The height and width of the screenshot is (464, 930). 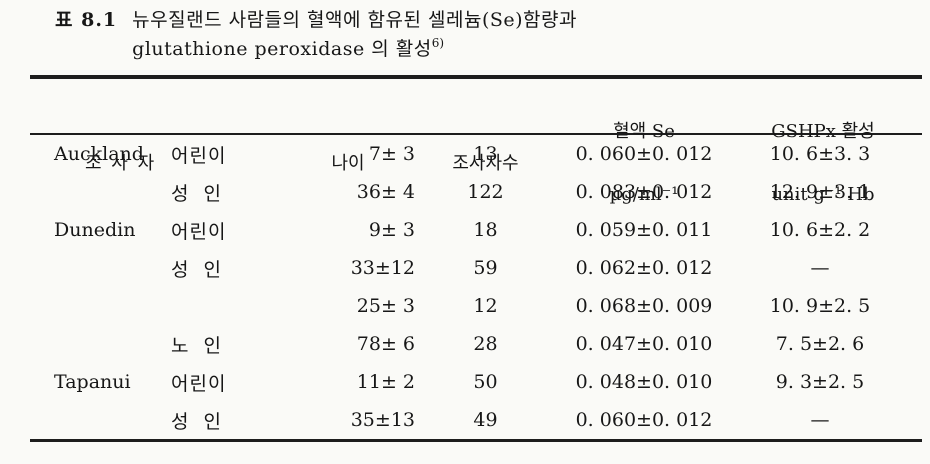 I want to click on cell-age: 36± 4, so click(x=385, y=192).